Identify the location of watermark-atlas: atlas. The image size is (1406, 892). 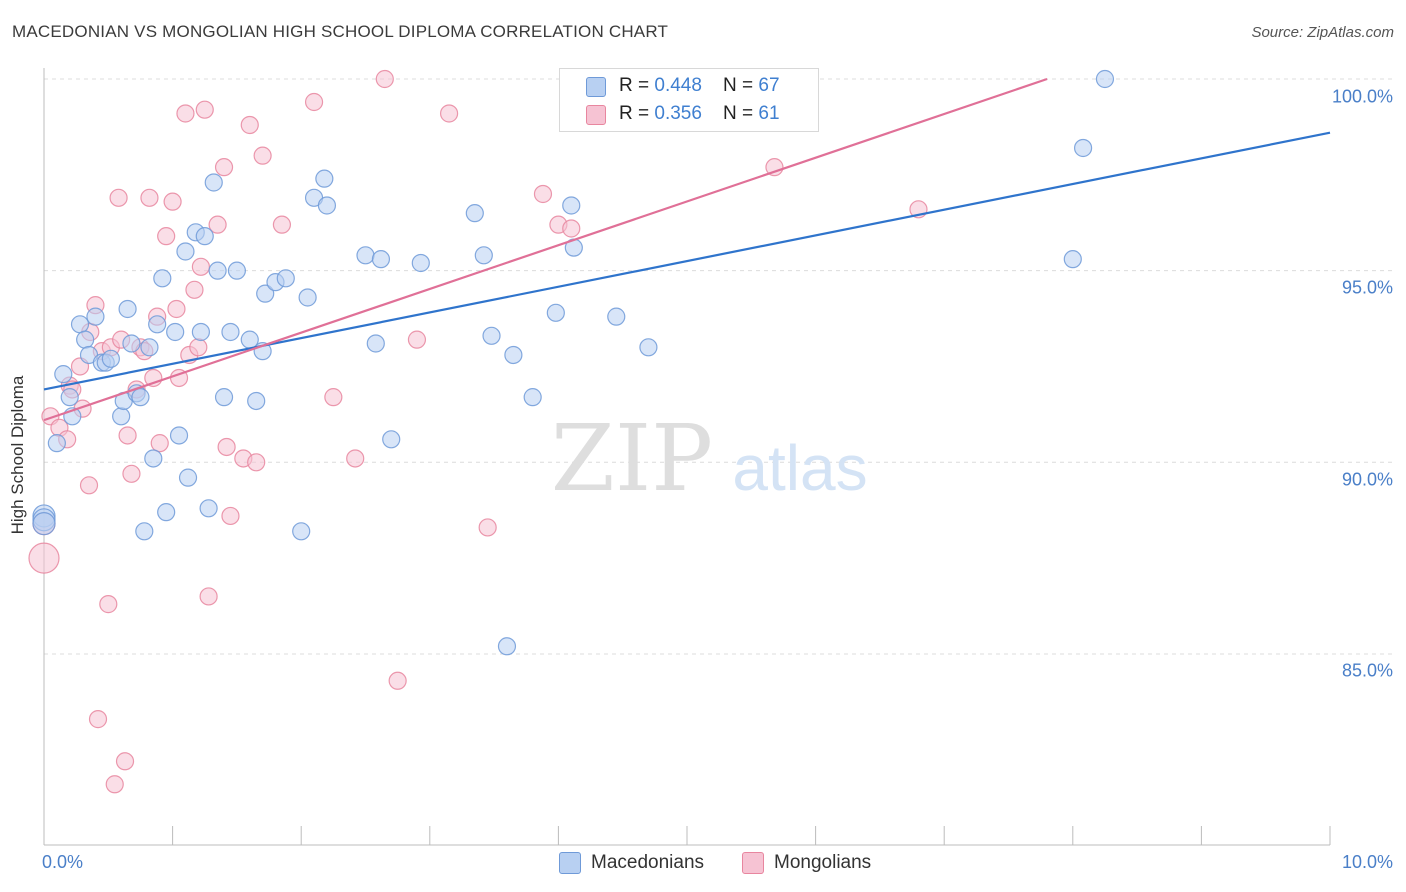
(799, 468).